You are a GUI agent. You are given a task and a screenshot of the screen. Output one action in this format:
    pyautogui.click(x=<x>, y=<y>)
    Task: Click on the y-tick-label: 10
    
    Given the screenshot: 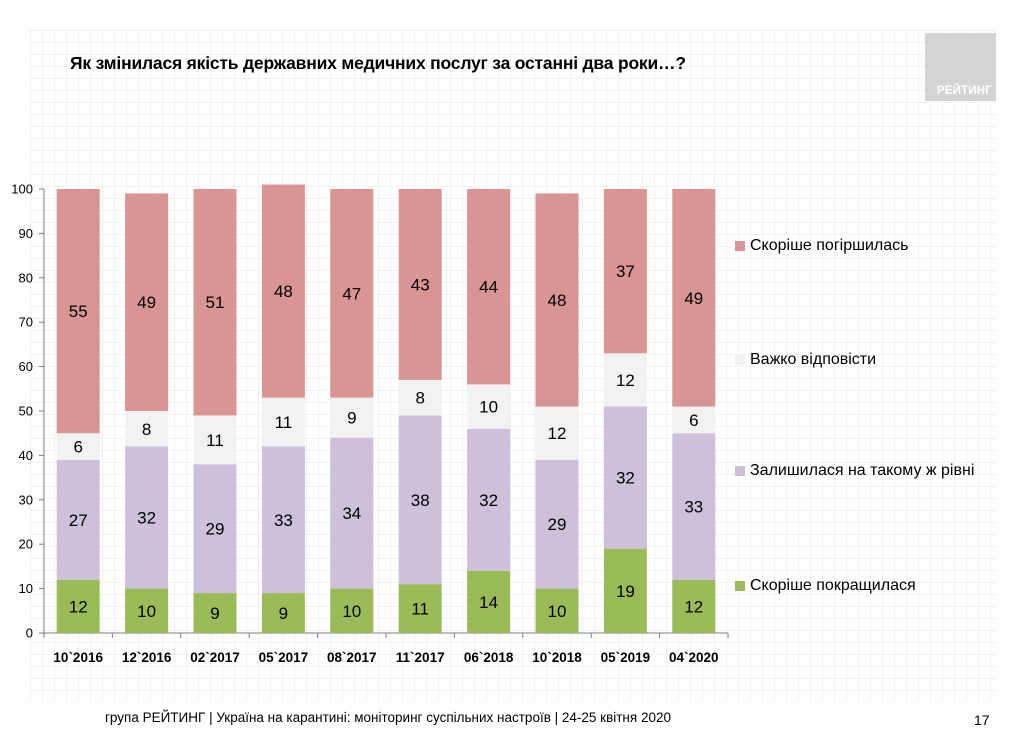 What is the action you would take?
    pyautogui.click(x=26, y=588)
    